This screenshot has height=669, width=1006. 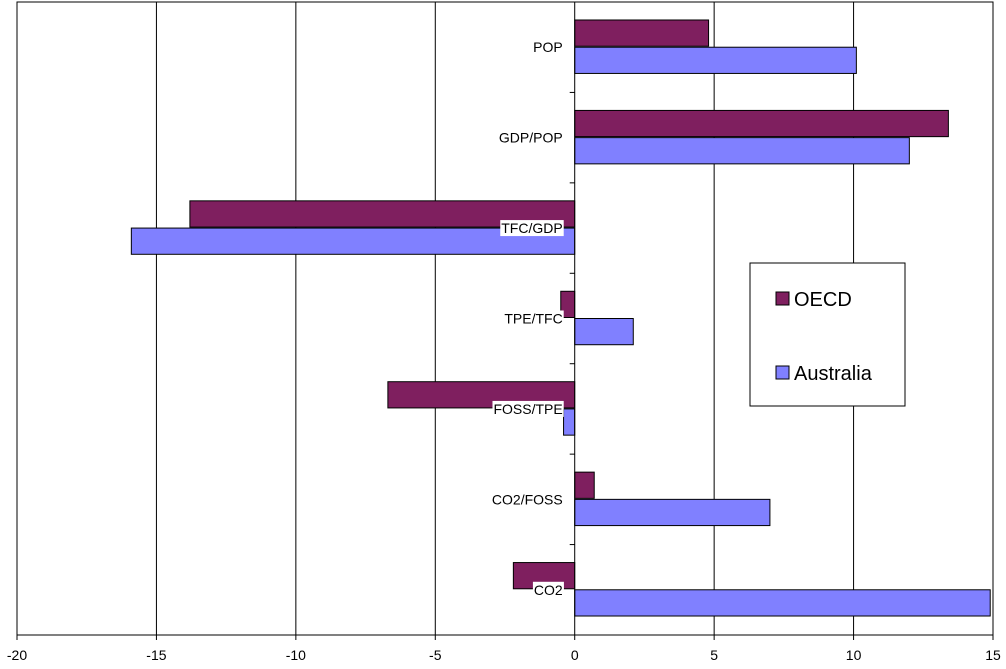 What do you see at coordinates (854, 655) in the screenshot?
I see `x-tick-label: 10` at bounding box center [854, 655].